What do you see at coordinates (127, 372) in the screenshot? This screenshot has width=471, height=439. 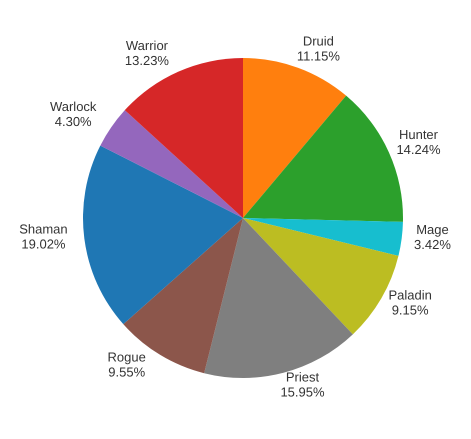 I see `data-label: 9.55%` at bounding box center [127, 372].